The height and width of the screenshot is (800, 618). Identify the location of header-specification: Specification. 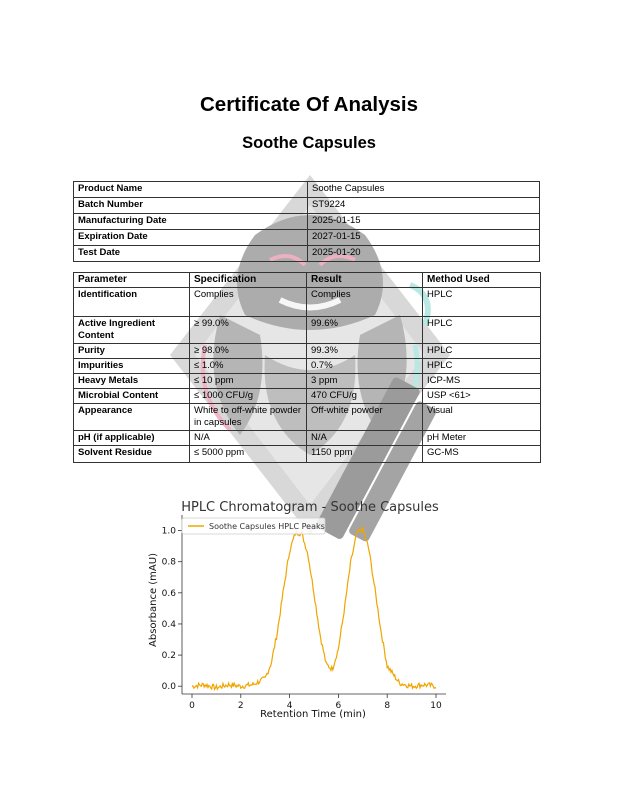
(248, 280).